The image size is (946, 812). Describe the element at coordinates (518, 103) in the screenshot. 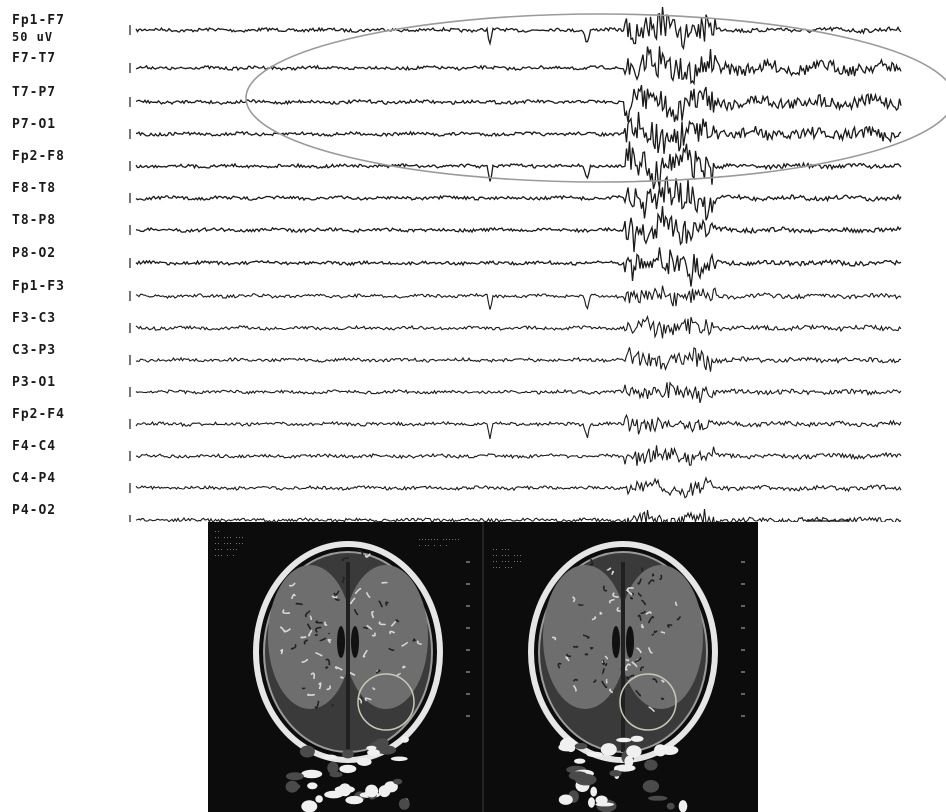

I see `eeg-trace-t7-p7` at that location.